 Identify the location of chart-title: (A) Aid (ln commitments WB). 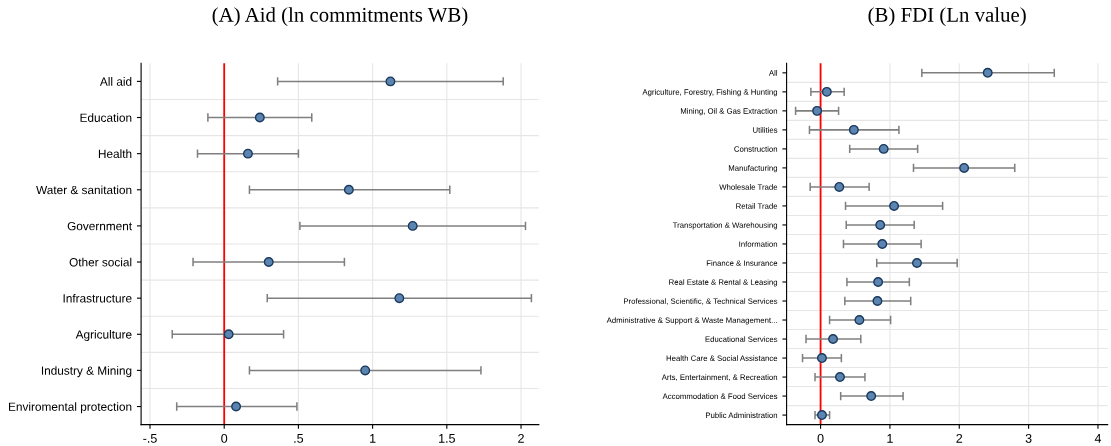
(340, 17).